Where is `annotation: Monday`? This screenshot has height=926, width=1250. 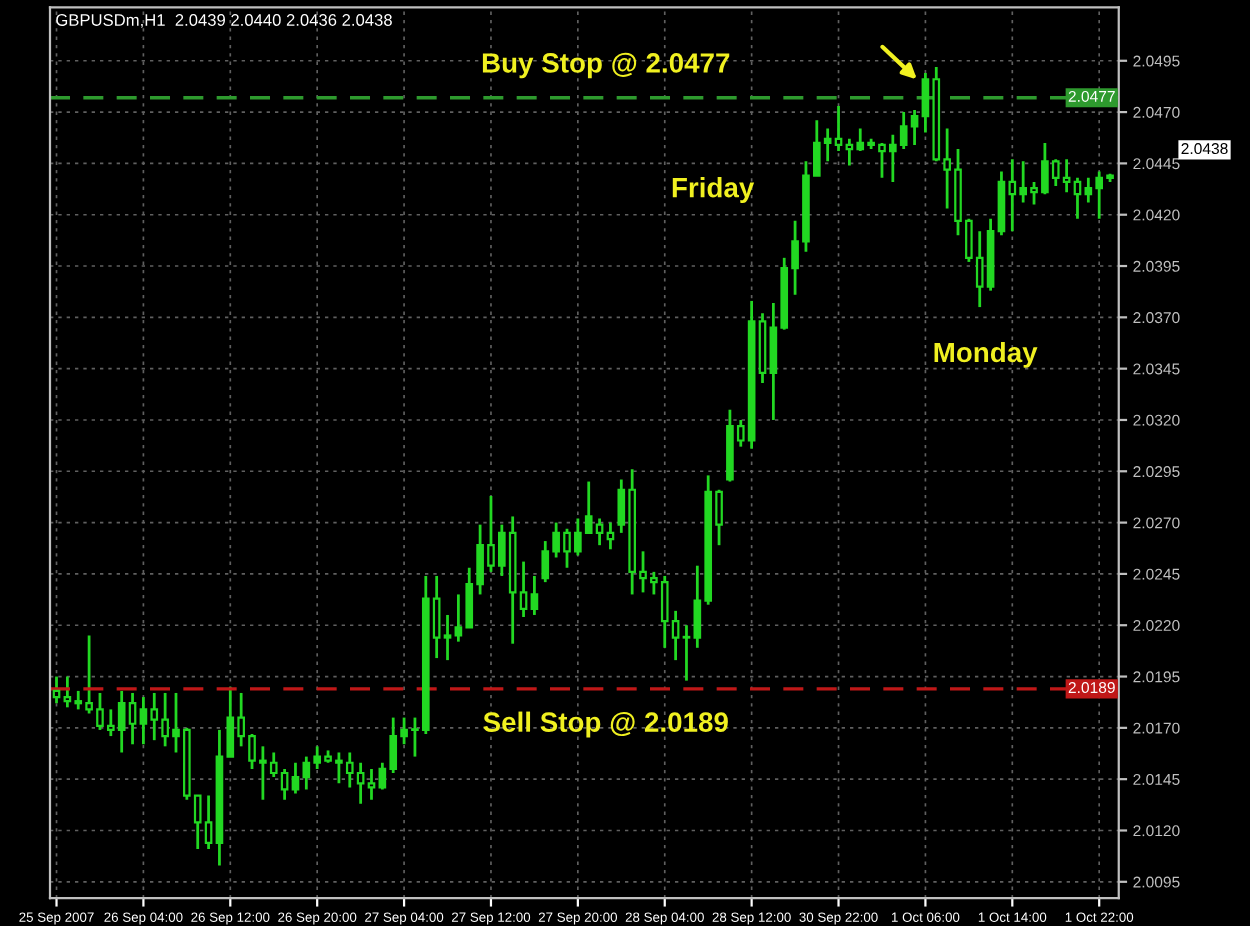
annotation: Monday is located at coordinates (986, 354).